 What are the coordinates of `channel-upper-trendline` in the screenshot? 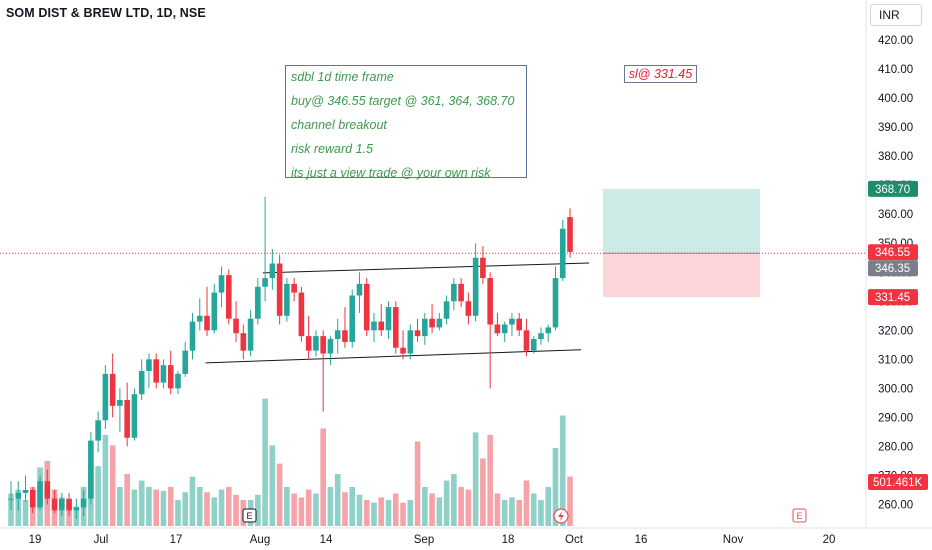 It's located at (426, 268).